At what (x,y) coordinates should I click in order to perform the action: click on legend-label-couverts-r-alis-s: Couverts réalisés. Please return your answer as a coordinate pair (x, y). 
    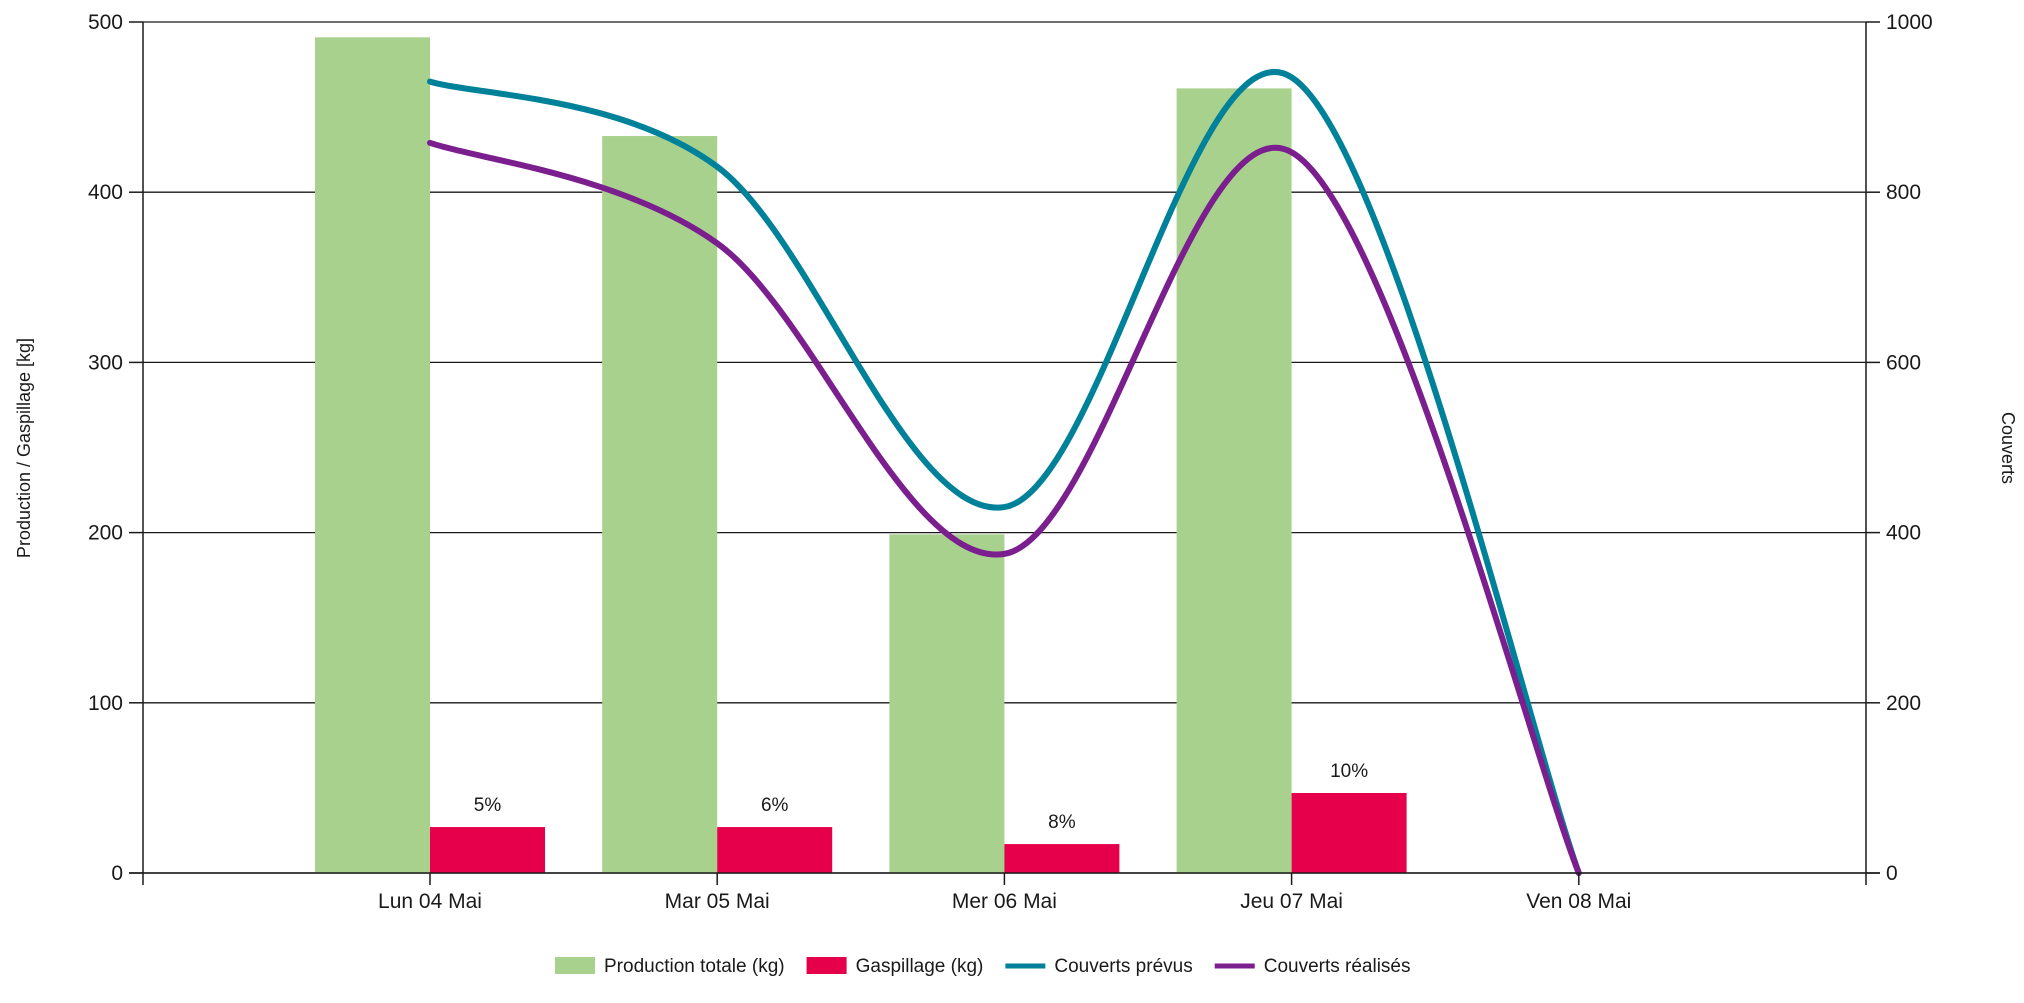
    Looking at the image, I should click on (1337, 966).